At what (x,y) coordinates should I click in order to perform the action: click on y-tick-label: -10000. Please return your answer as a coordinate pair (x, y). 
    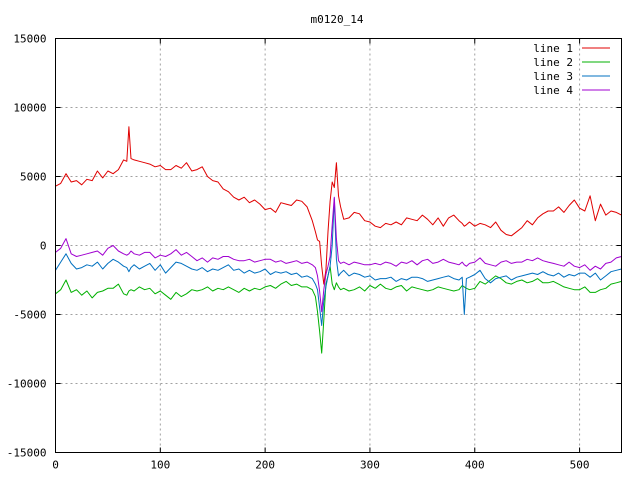
    Looking at the image, I should click on (27, 384).